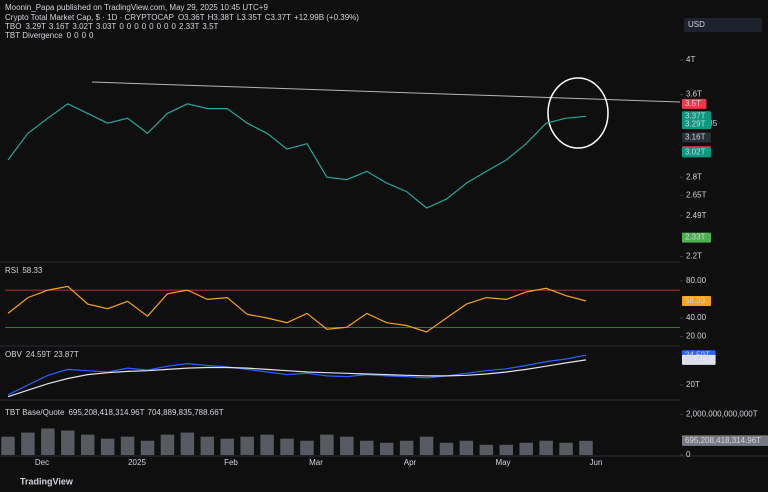  I want to click on legend-value: 3.16T, so click(59, 26).